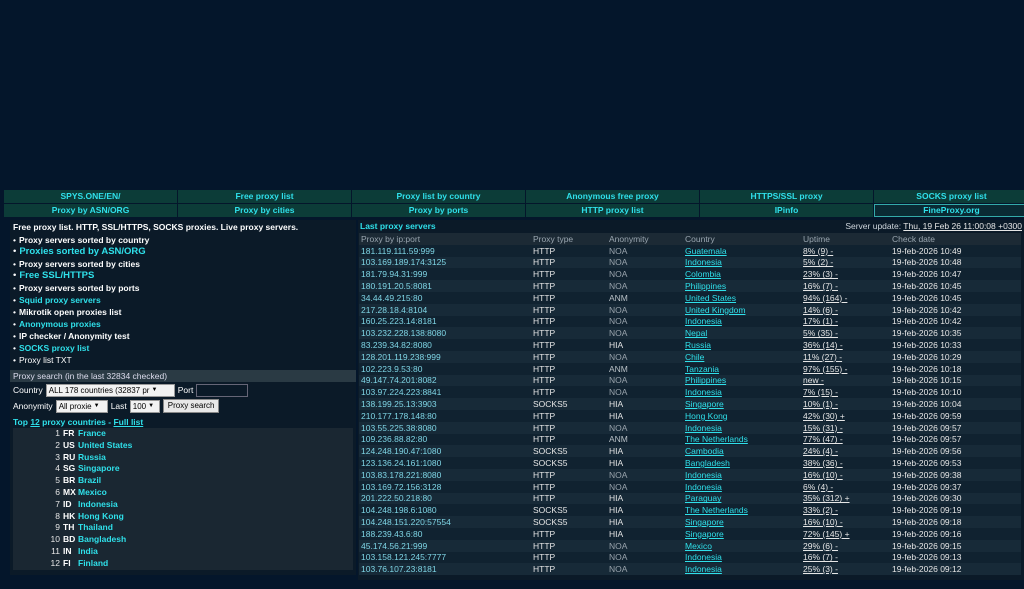  What do you see at coordinates (183, 252) in the screenshot?
I see `menu-item: • Proxies sorted by ASN/ORG` at bounding box center [183, 252].